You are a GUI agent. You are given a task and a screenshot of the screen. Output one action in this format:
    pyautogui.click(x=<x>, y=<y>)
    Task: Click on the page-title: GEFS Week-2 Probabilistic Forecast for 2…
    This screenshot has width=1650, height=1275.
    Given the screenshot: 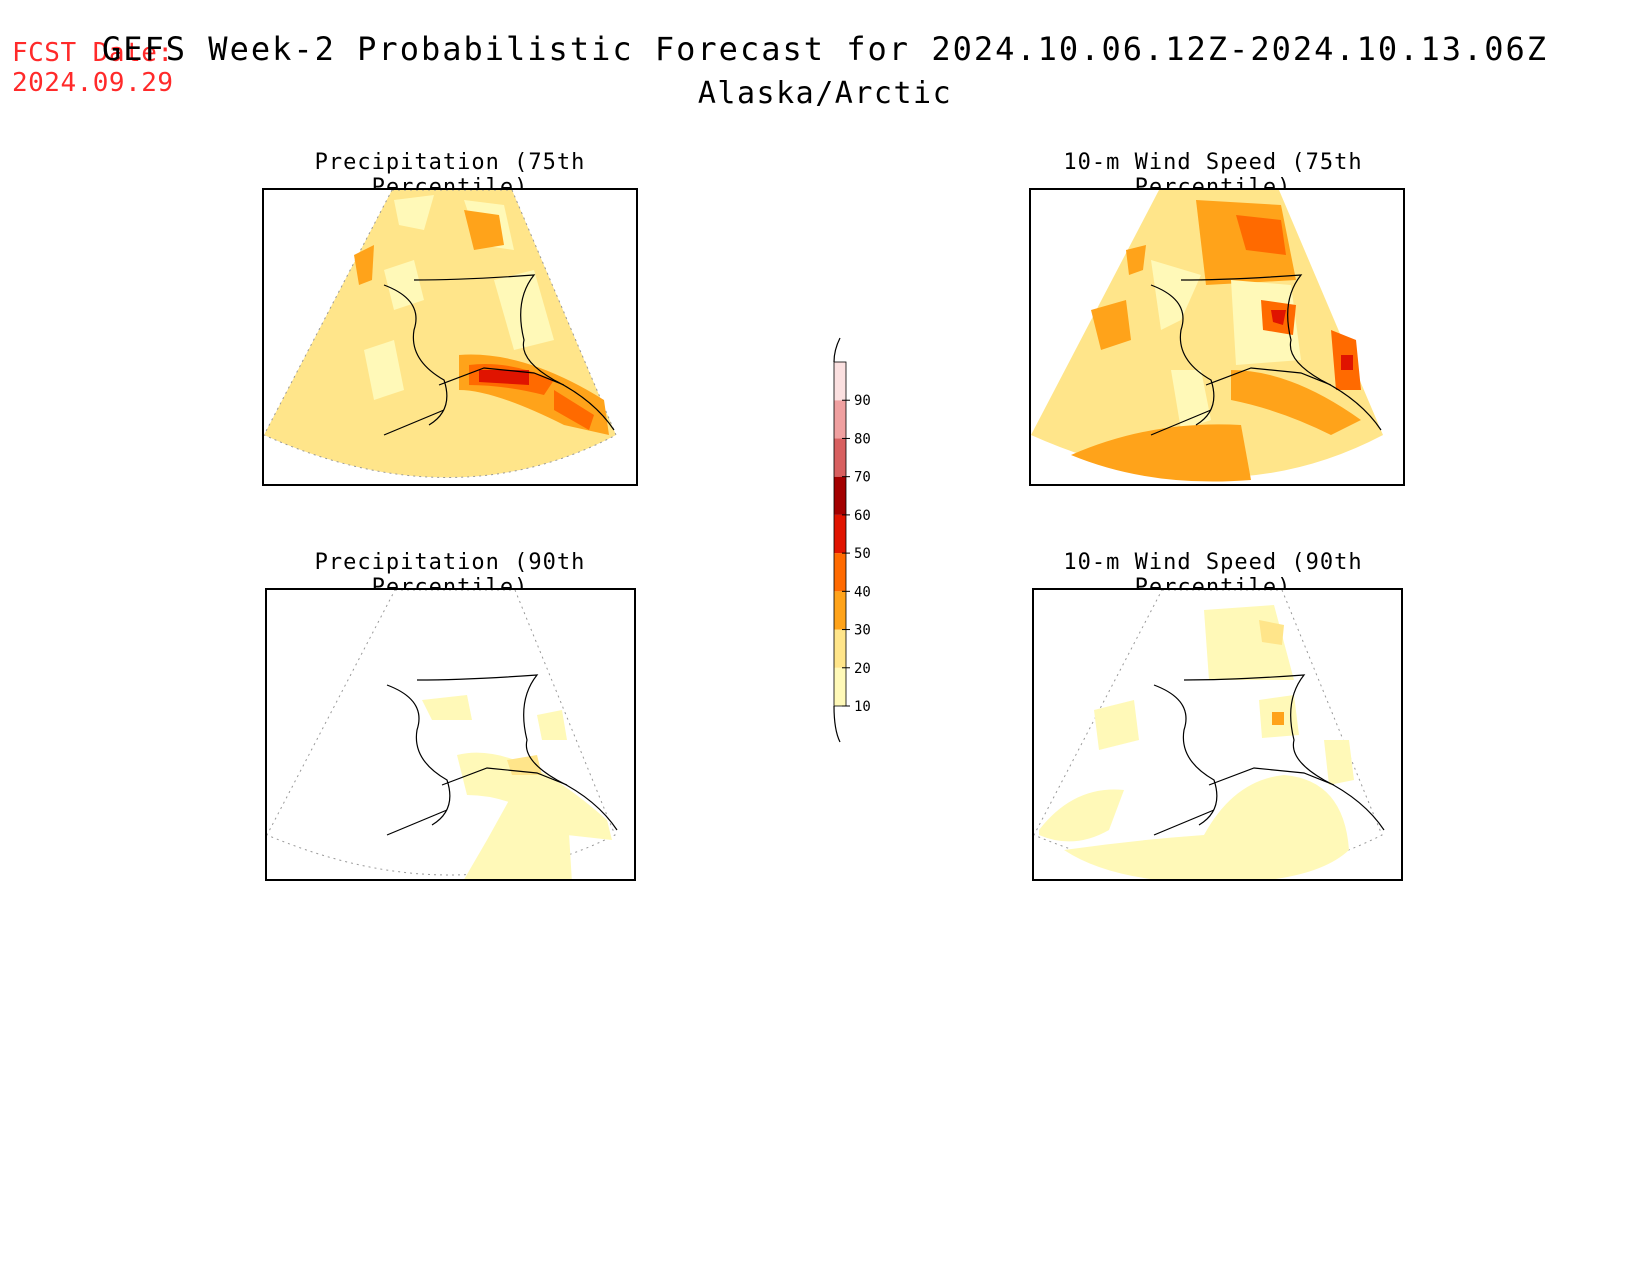 What is the action you would take?
    pyautogui.click(x=825, y=49)
    